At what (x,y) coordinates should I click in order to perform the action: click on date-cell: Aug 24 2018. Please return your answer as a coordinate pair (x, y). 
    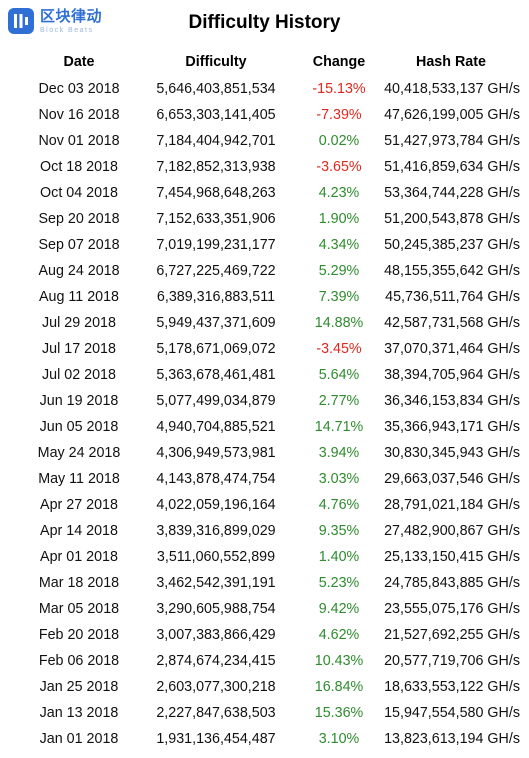
    Looking at the image, I should click on (79, 271).